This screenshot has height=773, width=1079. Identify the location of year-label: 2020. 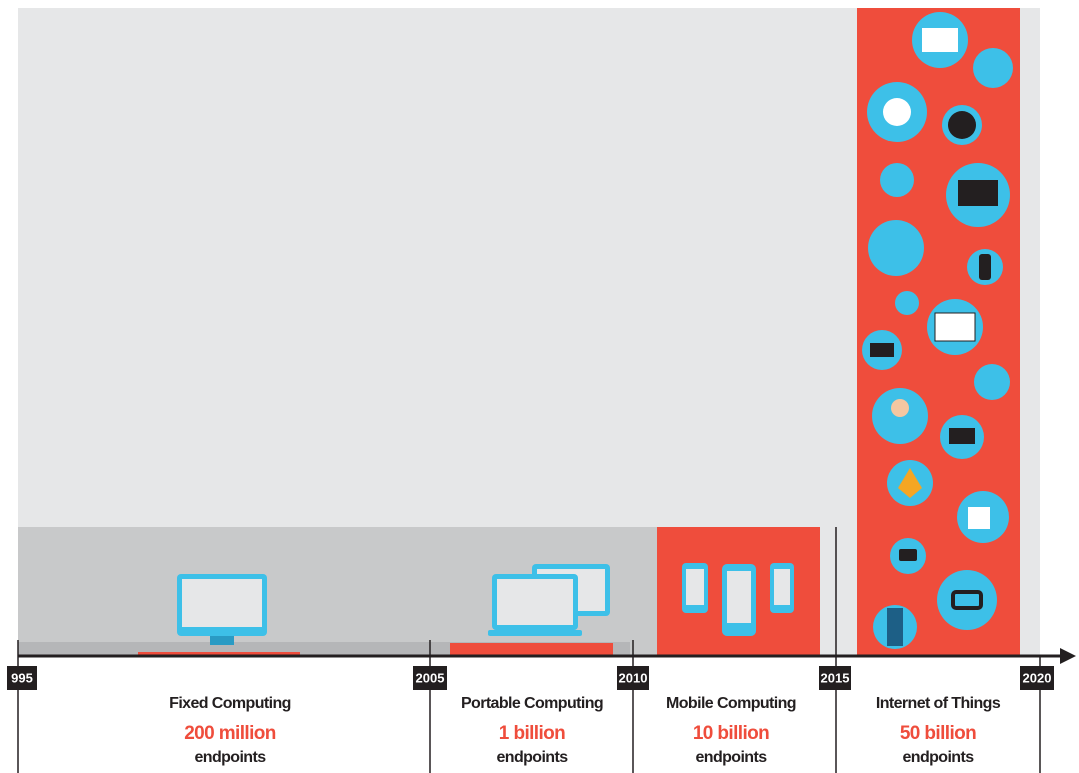
(1037, 677).